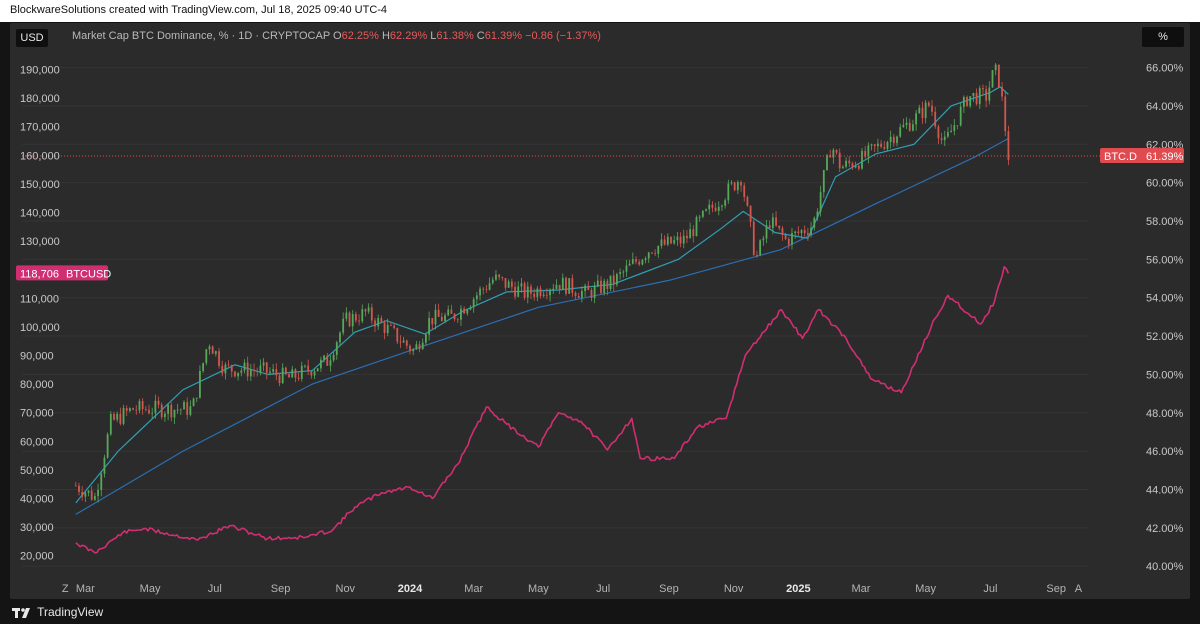 The image size is (1200, 624). Describe the element at coordinates (40, 213) in the screenshot. I see `left-tick-label: 140,000` at that location.